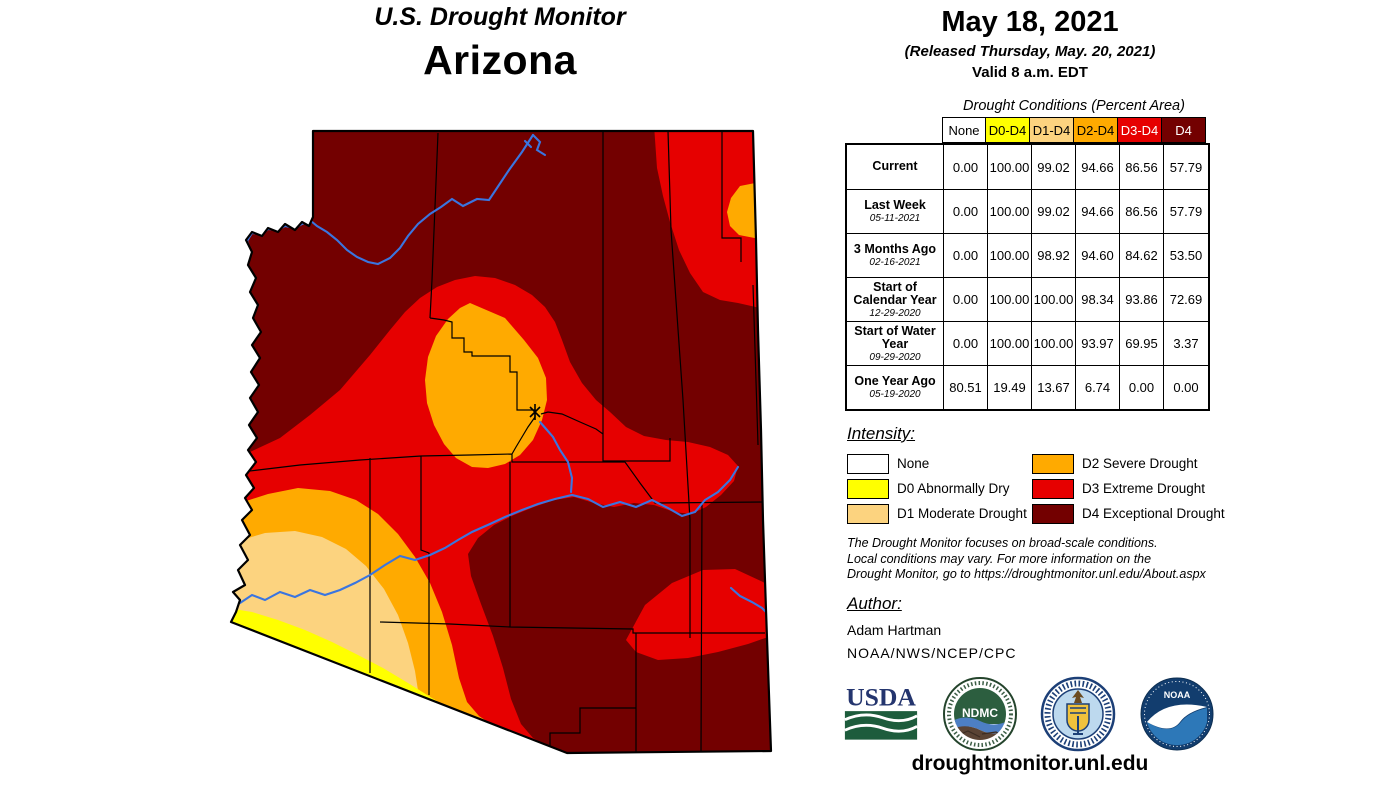 The width and height of the screenshot is (1400, 789). What do you see at coordinates (895, 167) in the screenshot?
I see `row-label-current: Current` at bounding box center [895, 167].